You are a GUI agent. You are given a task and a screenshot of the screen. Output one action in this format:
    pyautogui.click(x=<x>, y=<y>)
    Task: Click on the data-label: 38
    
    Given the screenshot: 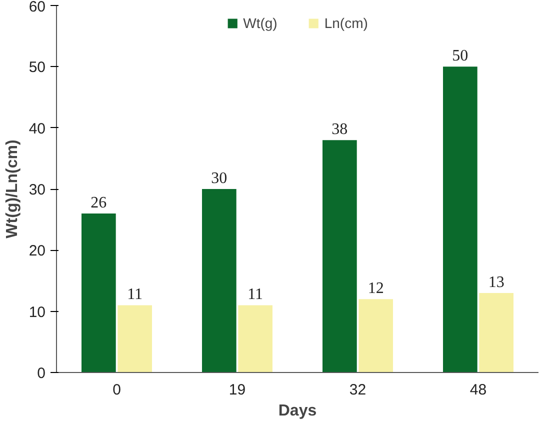 What is the action you would take?
    pyautogui.click(x=340, y=129)
    